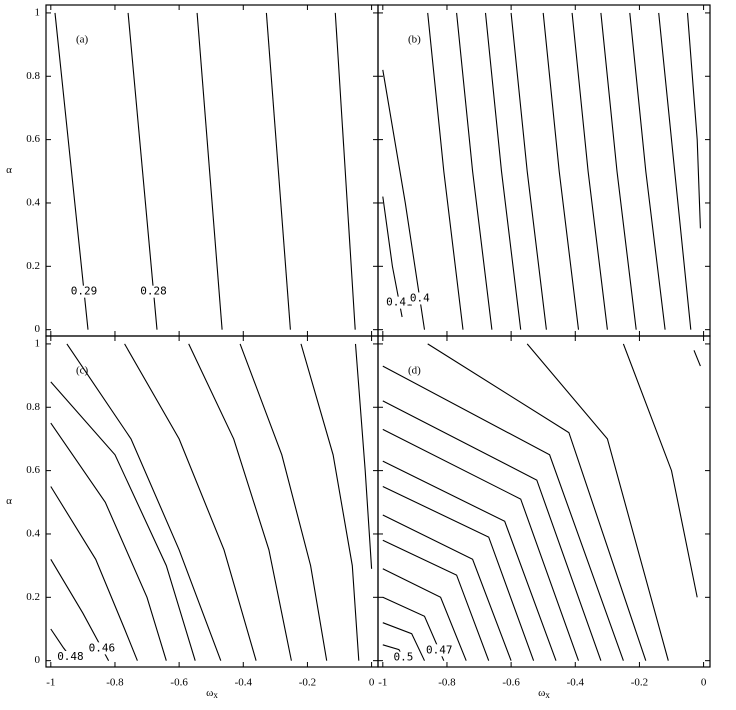  I want to click on contour-label: 0.5, so click(404, 657).